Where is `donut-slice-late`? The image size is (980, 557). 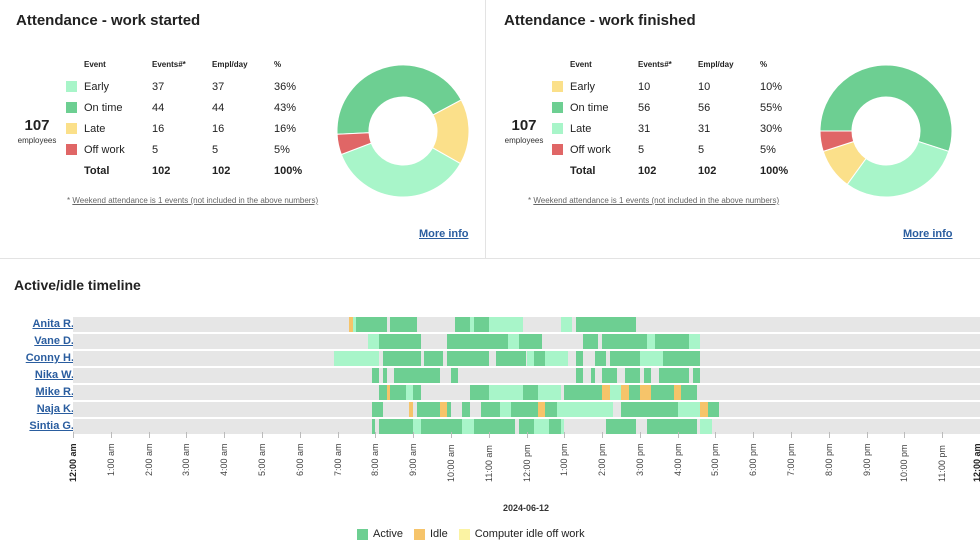 donut-slice-late is located at coordinates (898, 169).